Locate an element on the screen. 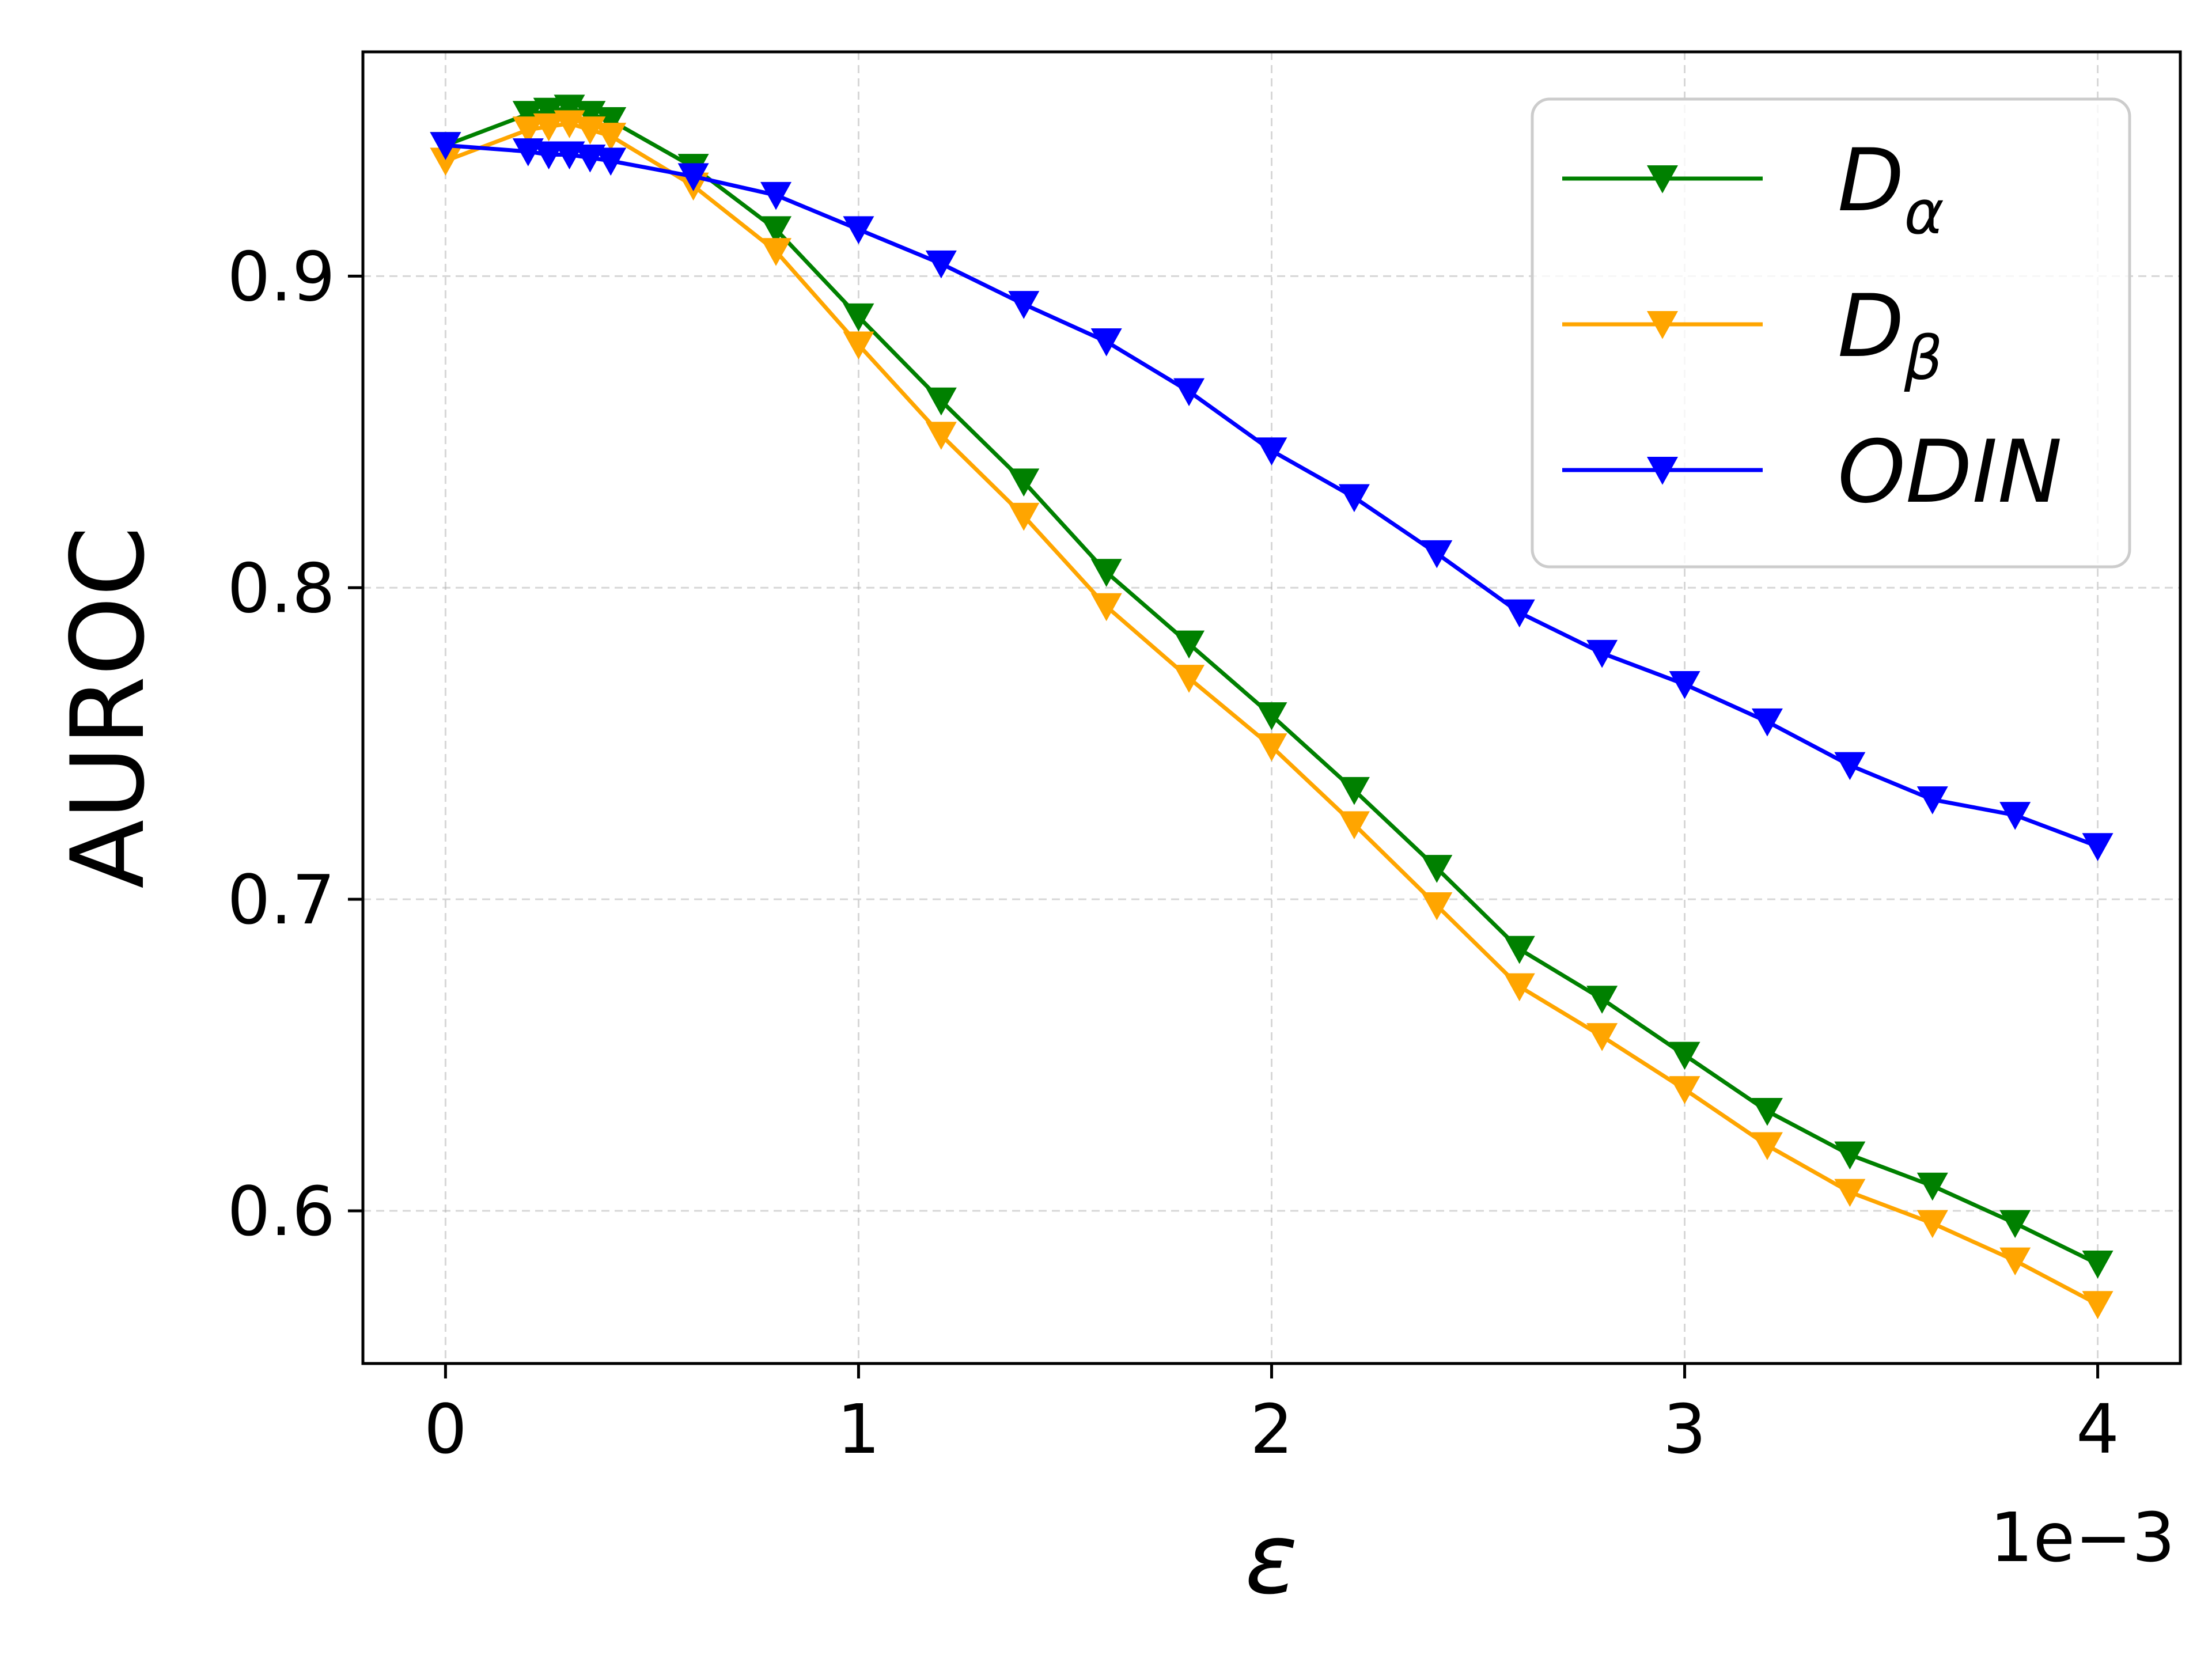 This screenshot has width=2212, height=1659. legend-label-subscript: β is located at coordinates (1923, 358).